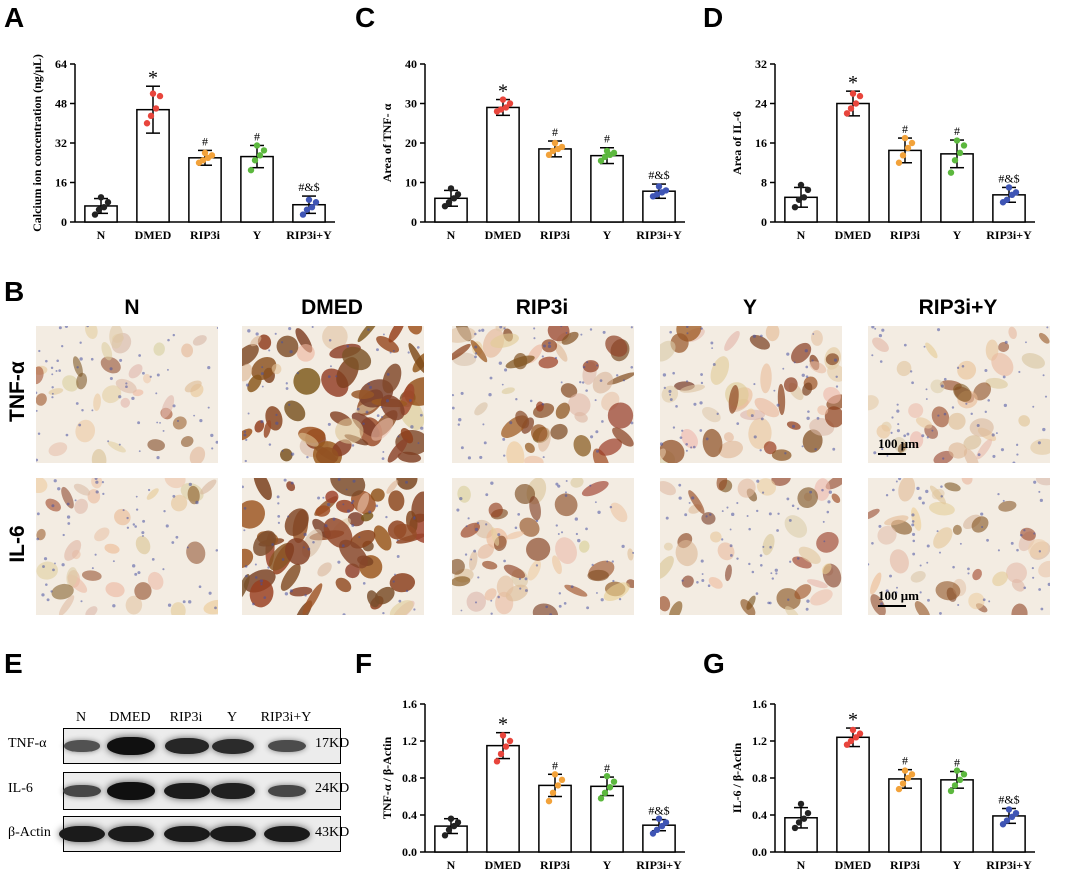 Image resolution: width=1065 pixels, height=884 pixels. I want to click on x-tick-label: DMED, so click(503, 235).